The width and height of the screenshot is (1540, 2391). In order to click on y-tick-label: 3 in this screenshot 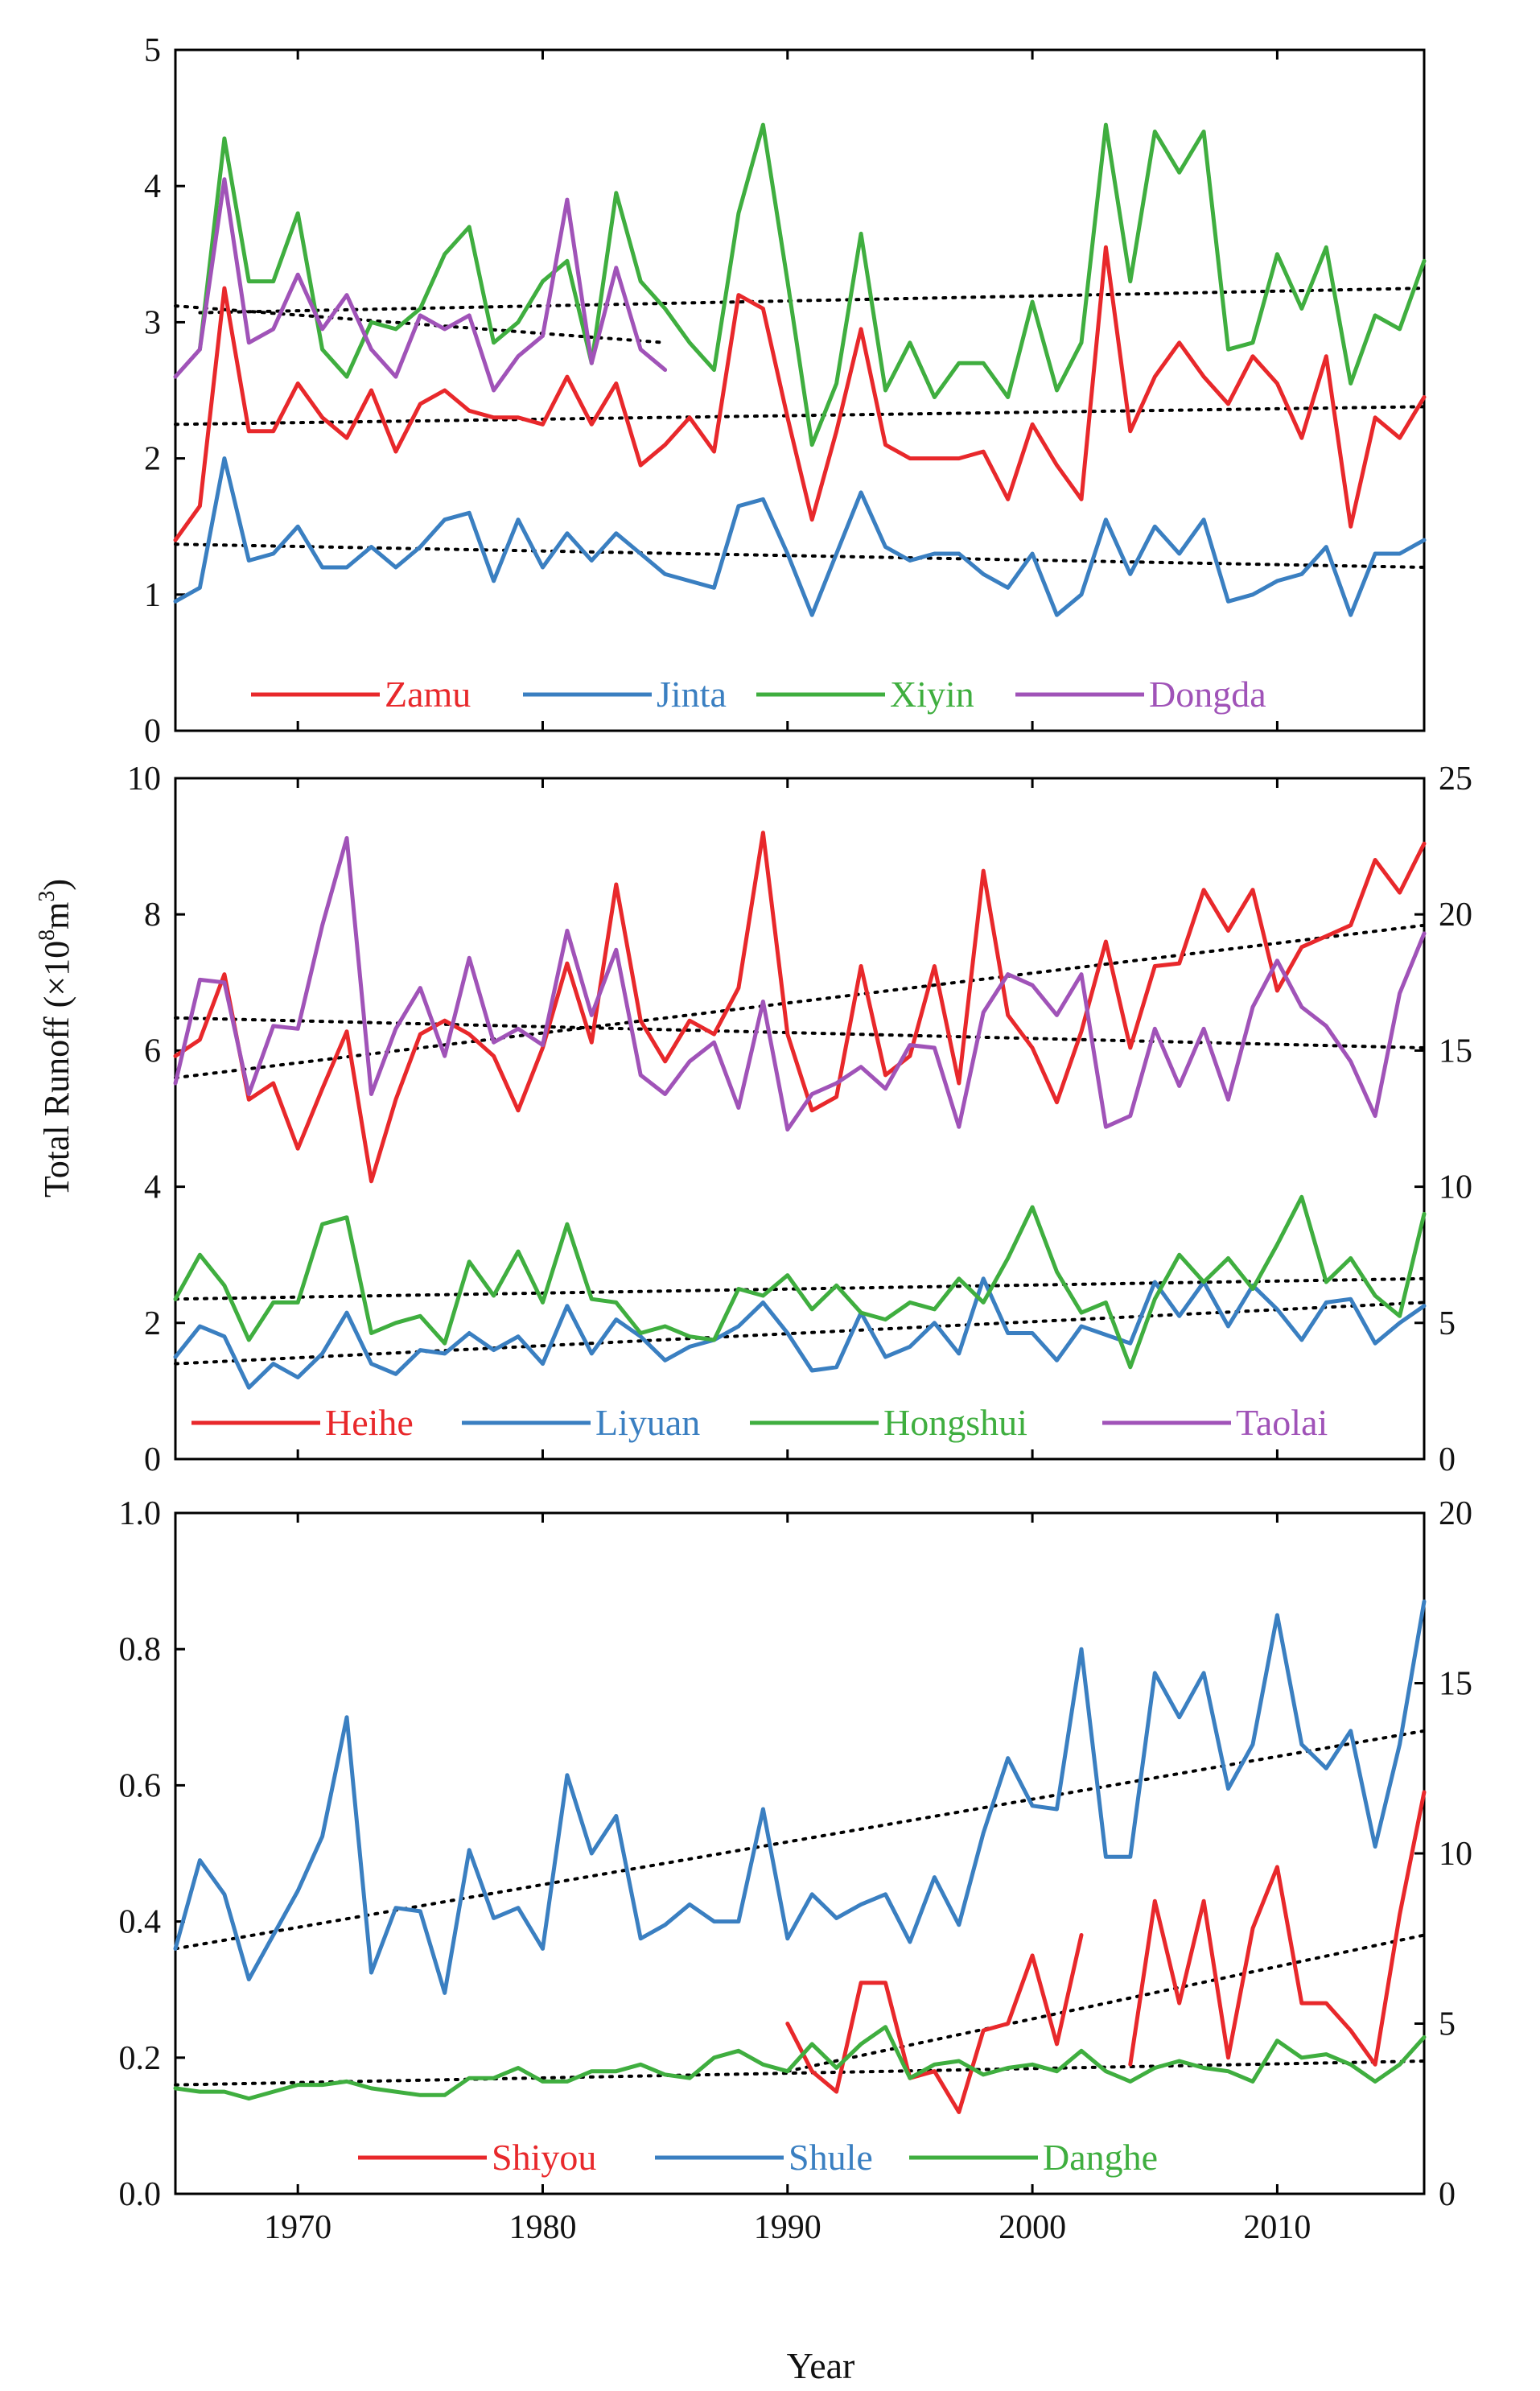, I will do `click(152, 322)`.